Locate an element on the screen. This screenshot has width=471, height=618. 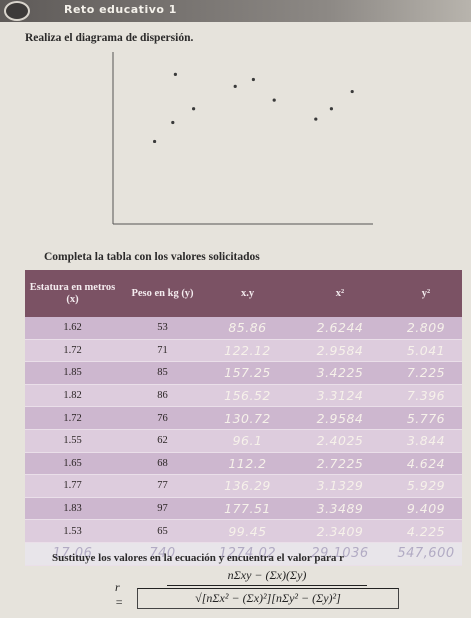
table-cell: 1.55 is located at coordinates (72, 441).